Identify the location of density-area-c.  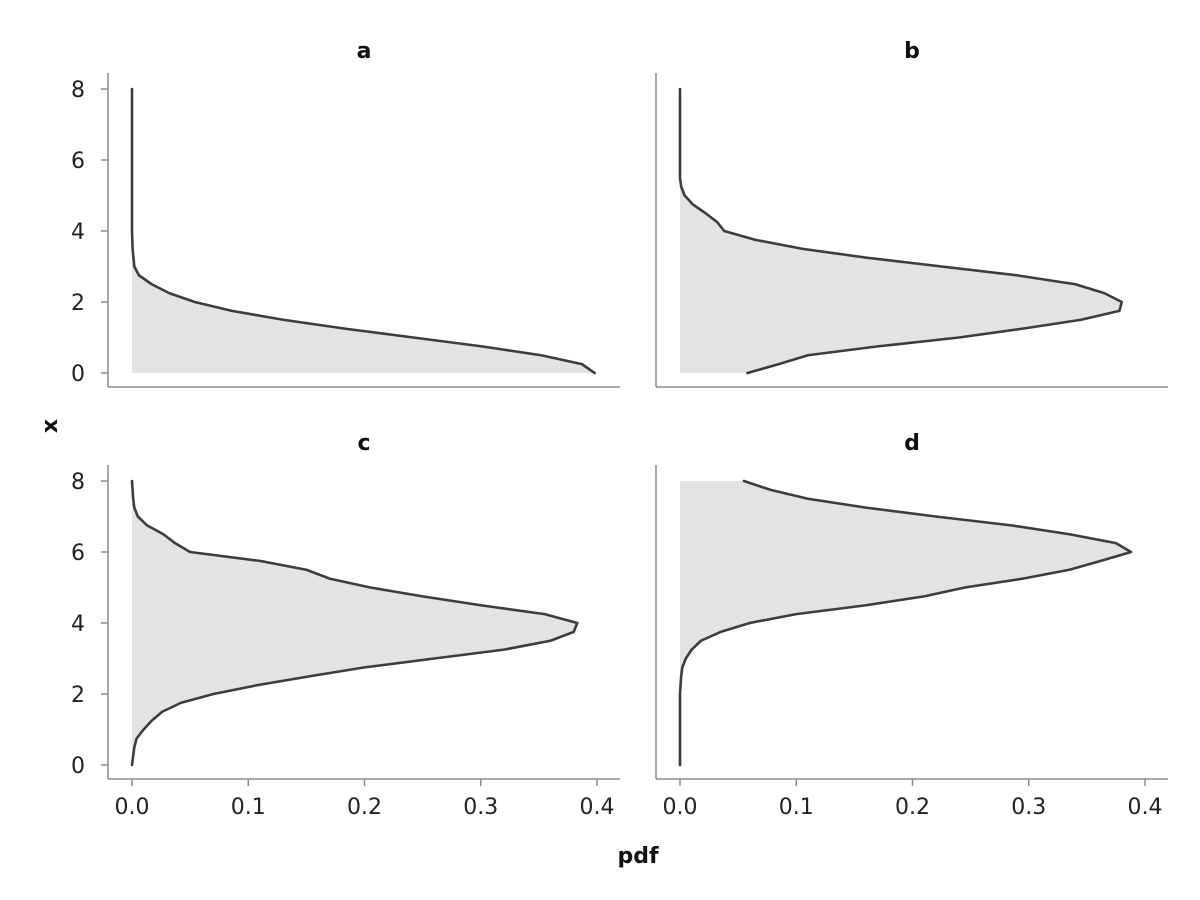
(355, 623).